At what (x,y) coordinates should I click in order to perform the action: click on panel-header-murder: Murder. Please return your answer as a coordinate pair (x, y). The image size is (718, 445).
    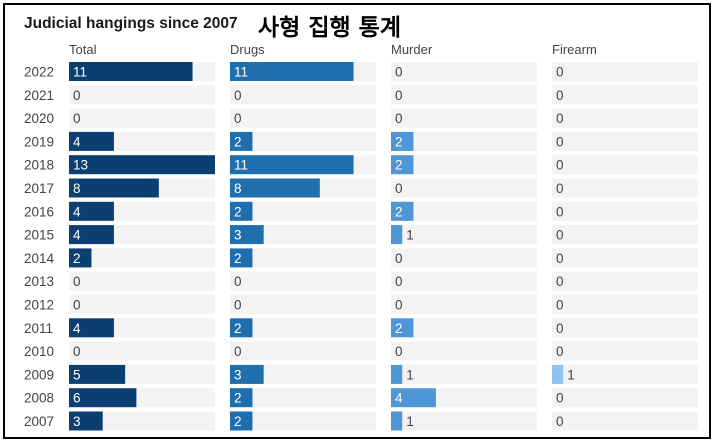
    Looking at the image, I should click on (412, 49).